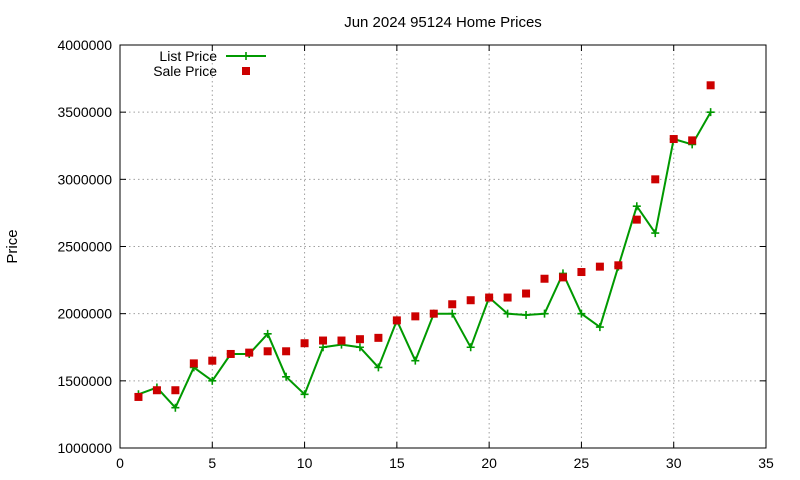 Image resolution: width=800 pixels, height=480 pixels. I want to click on legend-label-list-price: List Price, so click(188, 56).